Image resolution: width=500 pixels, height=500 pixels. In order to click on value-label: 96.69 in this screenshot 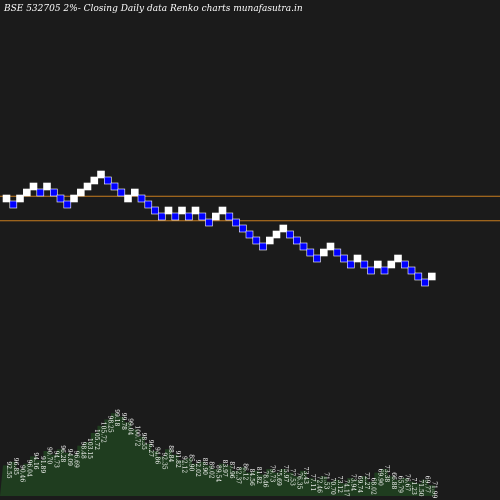, I will do `click(76, 459)`.